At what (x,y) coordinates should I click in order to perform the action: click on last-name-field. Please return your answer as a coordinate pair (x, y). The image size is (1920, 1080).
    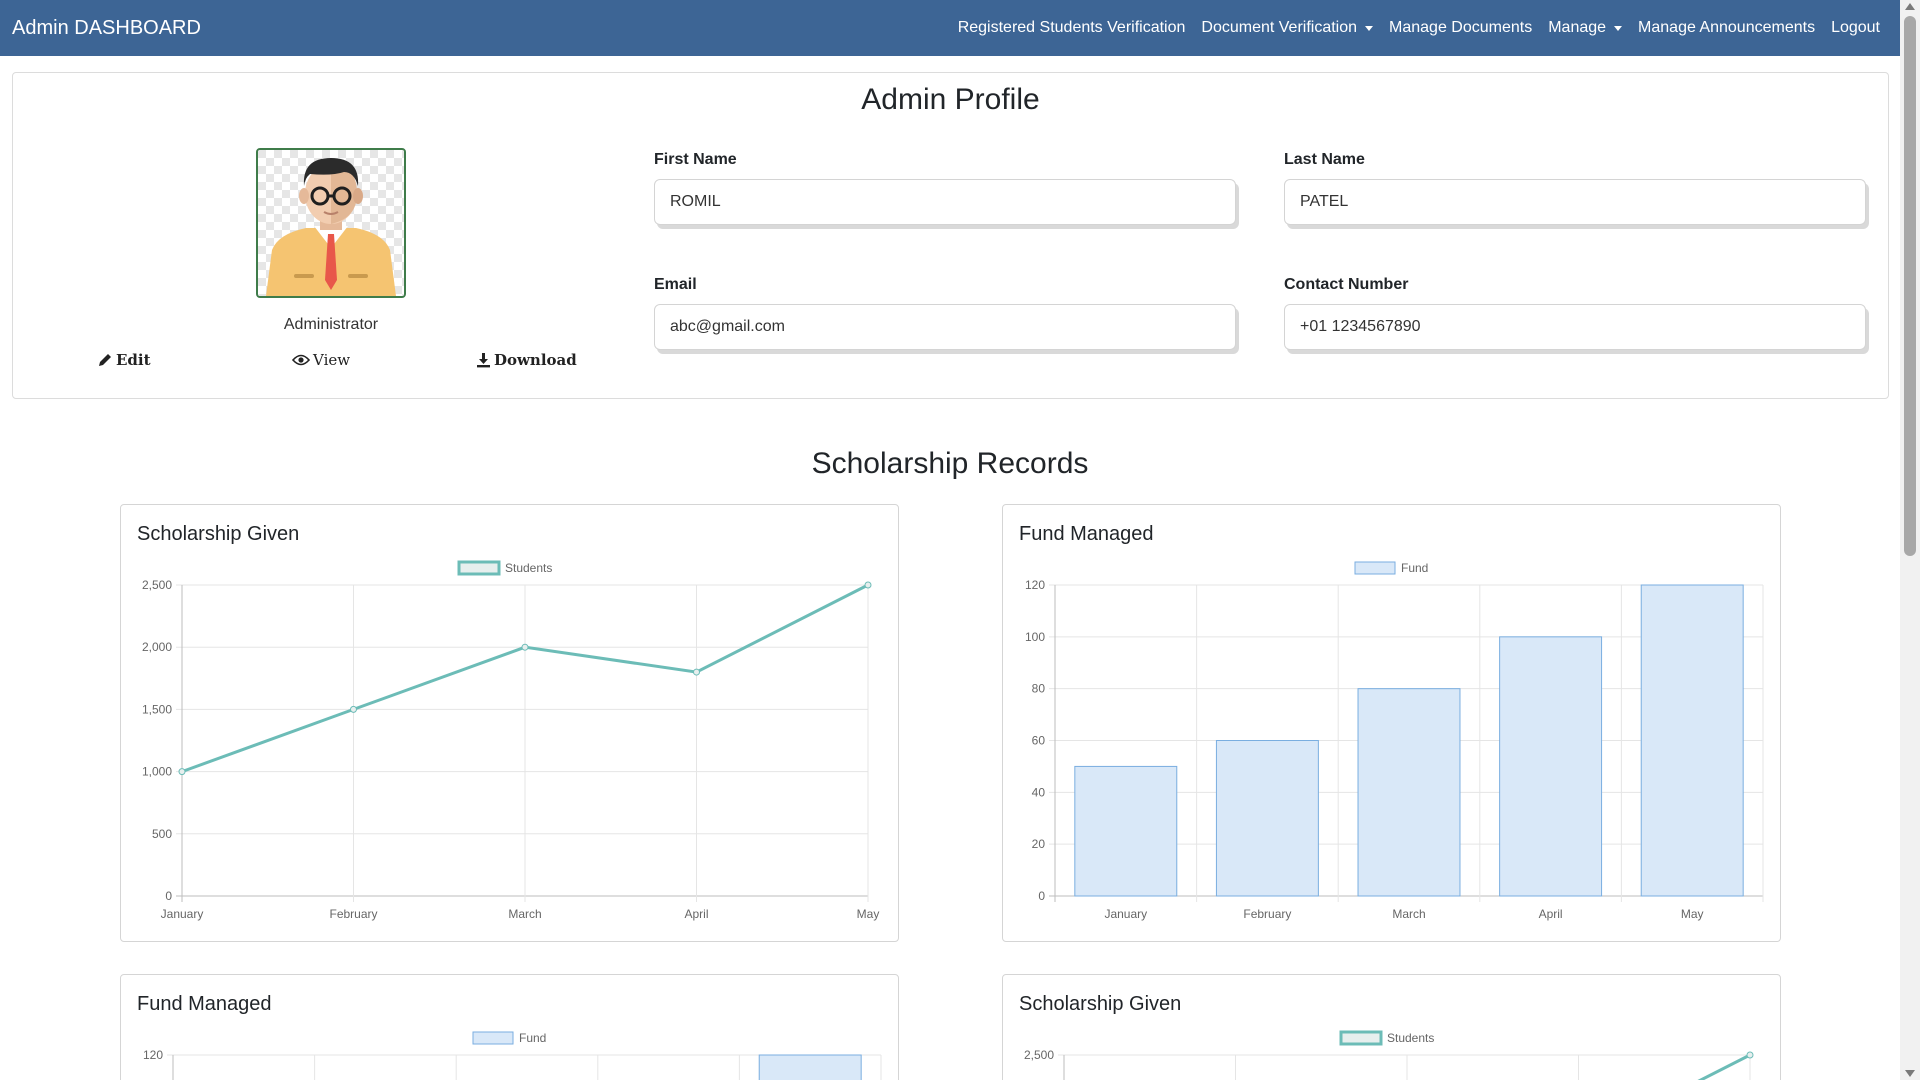
    Looking at the image, I should click on (1575, 202).